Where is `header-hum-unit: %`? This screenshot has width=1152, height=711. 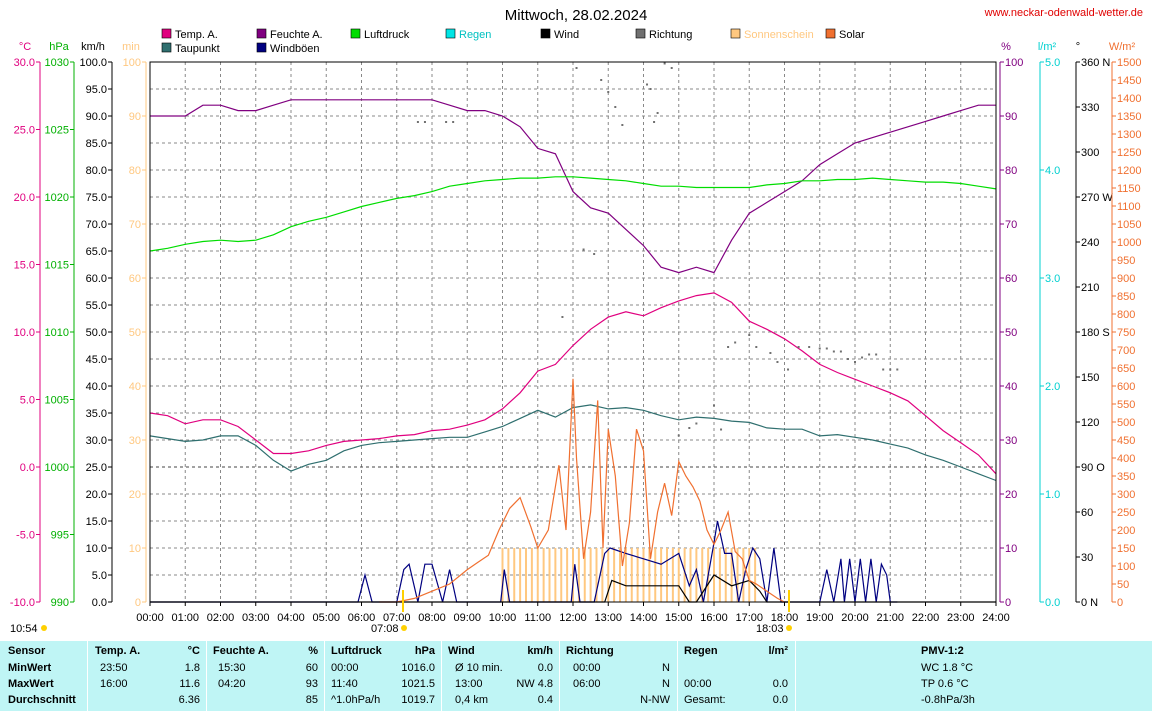 header-hum-unit: % is located at coordinates (313, 651).